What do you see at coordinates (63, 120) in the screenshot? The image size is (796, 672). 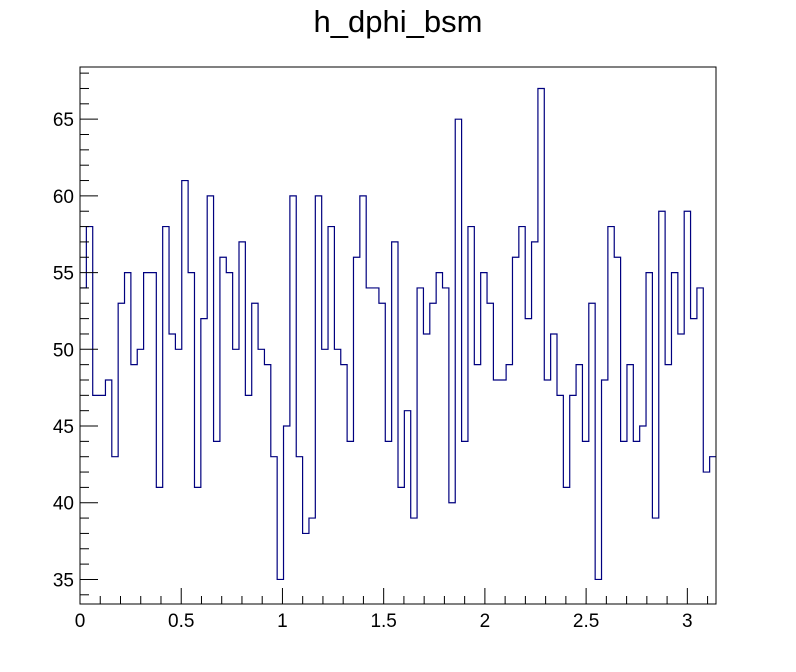 I see `y-tick-label: 65` at bounding box center [63, 120].